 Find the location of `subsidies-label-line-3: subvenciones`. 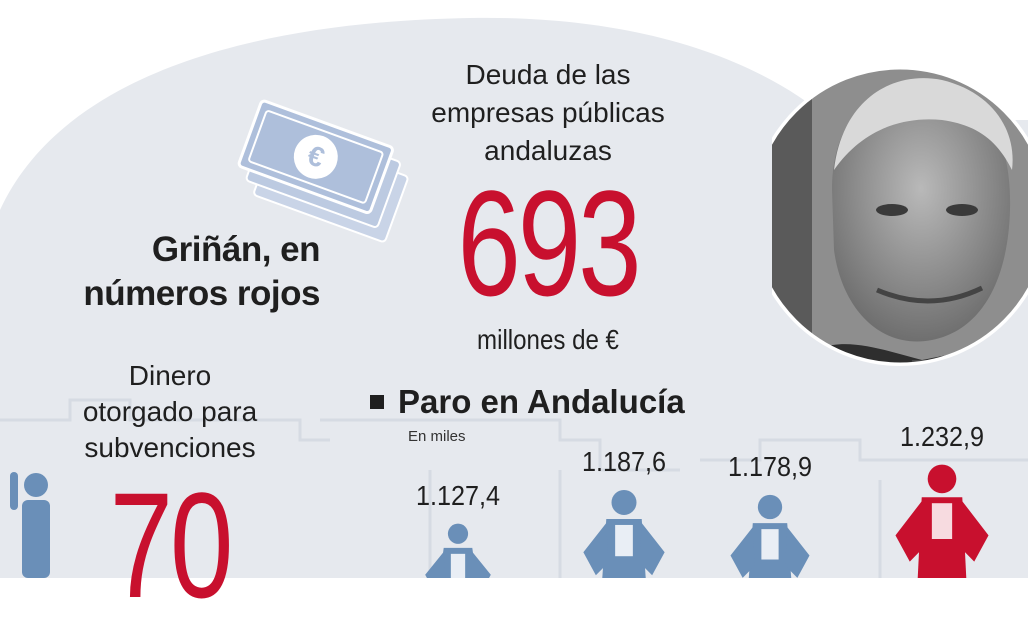

subsidies-label-line-3: subvenciones is located at coordinates (170, 447).